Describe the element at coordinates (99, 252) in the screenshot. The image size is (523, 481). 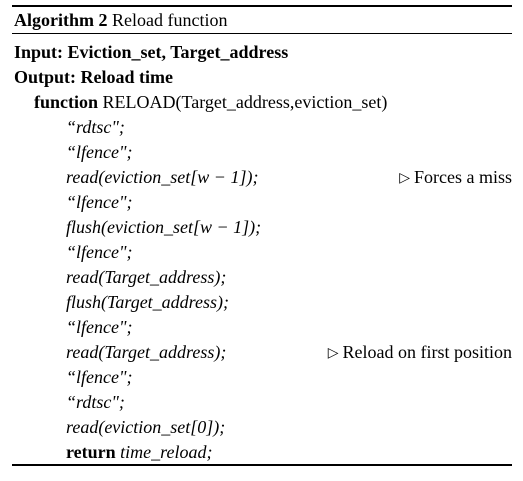
I see `code-line-6: “lfence";` at that location.